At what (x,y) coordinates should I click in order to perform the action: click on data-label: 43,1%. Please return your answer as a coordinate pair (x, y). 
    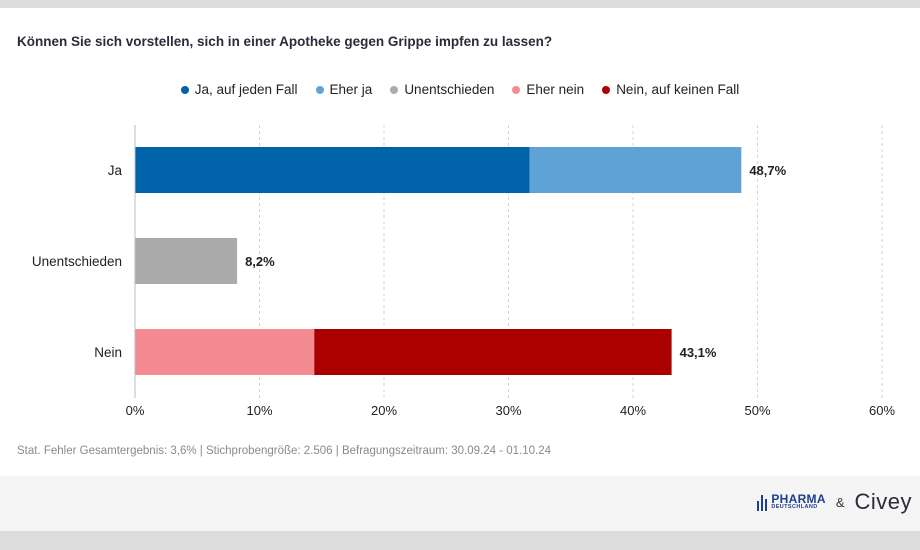
    Looking at the image, I should click on (698, 352).